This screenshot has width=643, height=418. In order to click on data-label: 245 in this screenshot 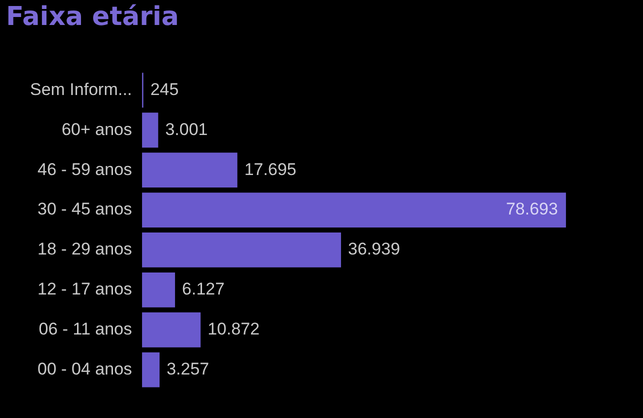, I will do `click(164, 89)`.